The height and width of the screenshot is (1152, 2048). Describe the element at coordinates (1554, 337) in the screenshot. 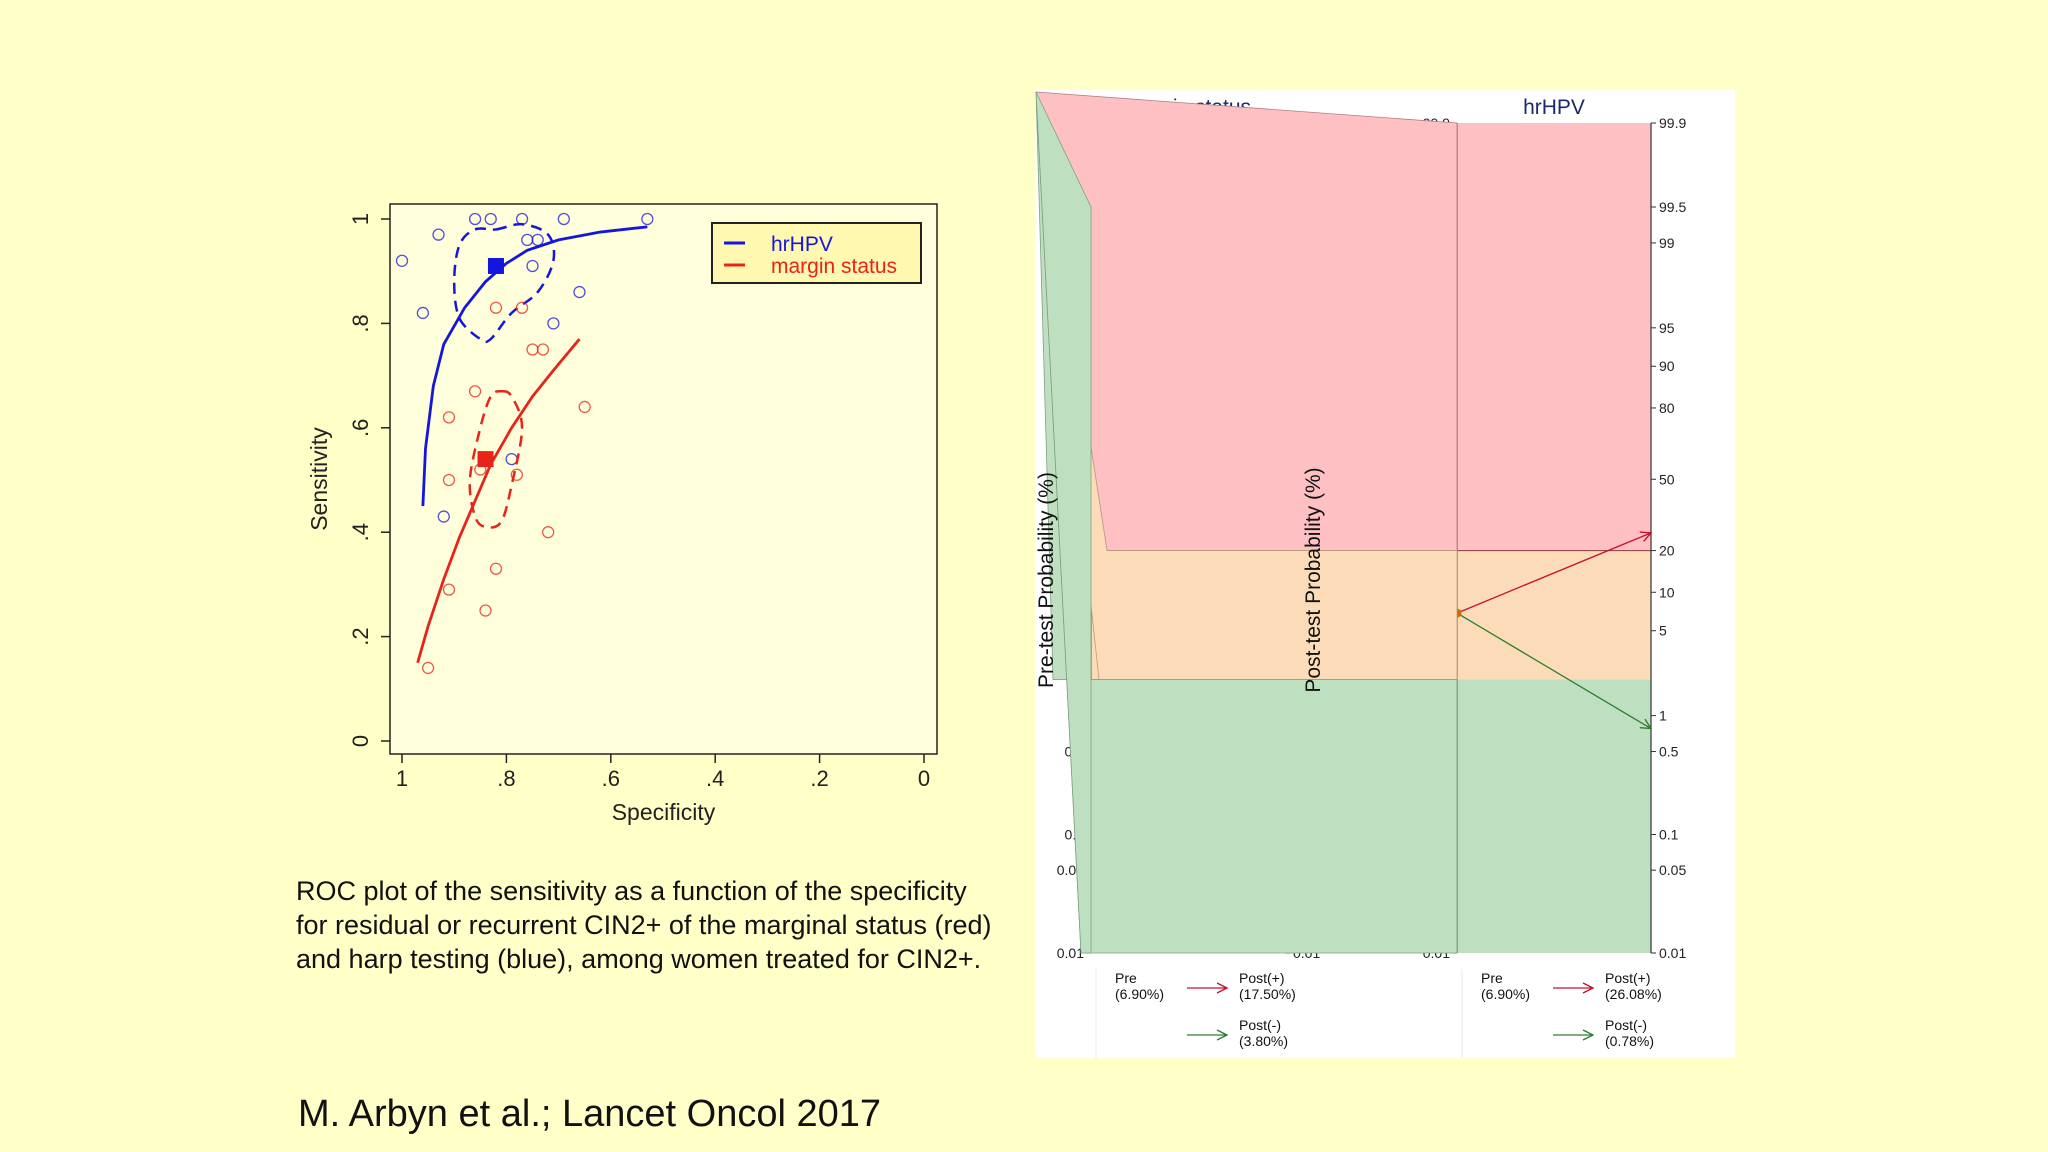

I see `hrhpv-band-red` at that location.